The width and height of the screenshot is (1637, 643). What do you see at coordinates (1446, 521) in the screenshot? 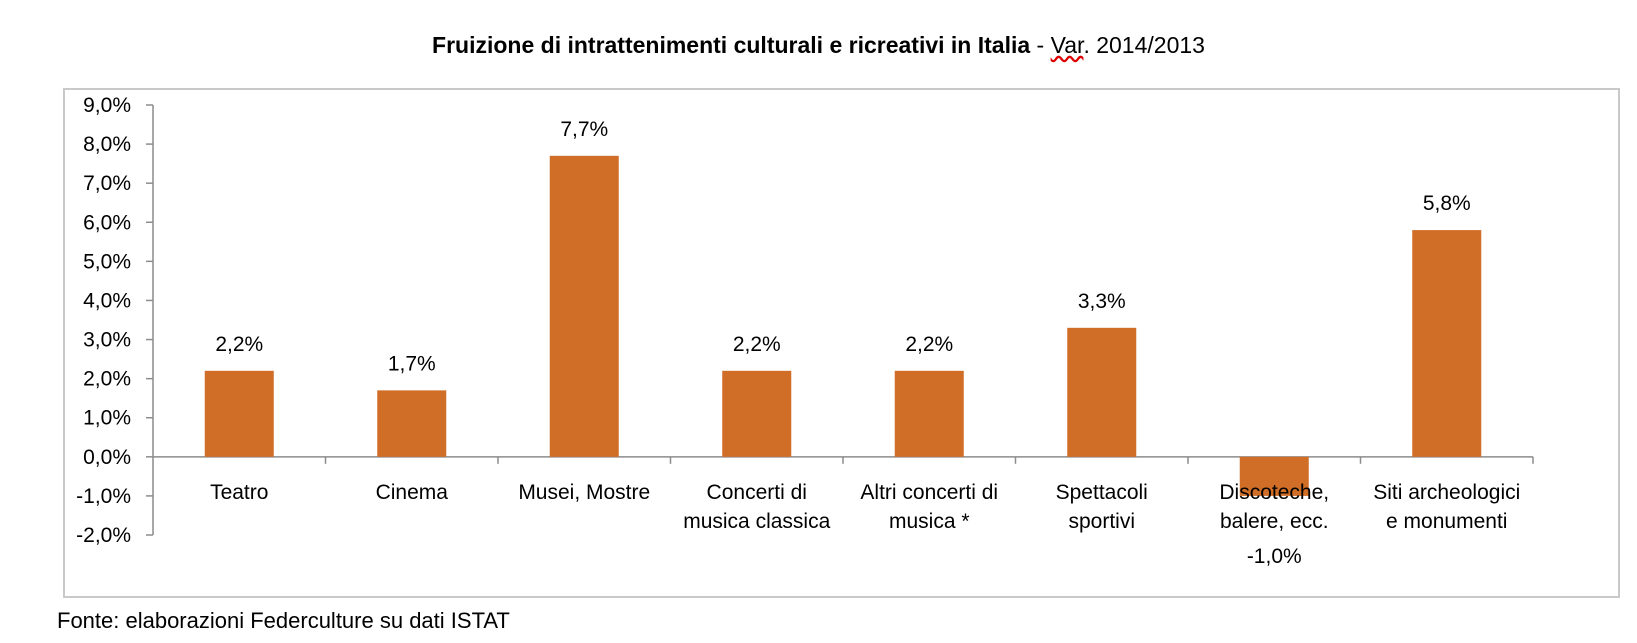
I see `category-label: e monumenti` at bounding box center [1446, 521].